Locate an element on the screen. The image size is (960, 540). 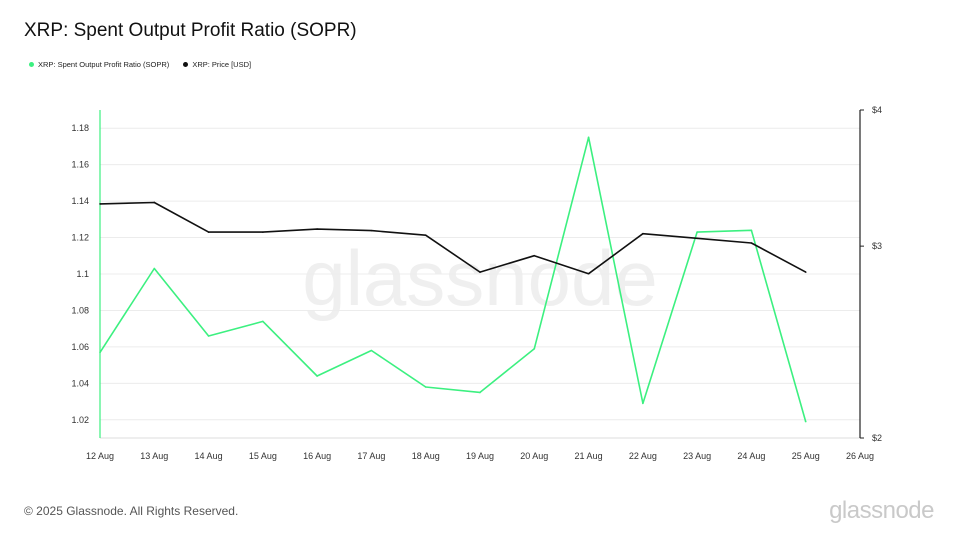
legend-item-sopr: XRP: Spent Output Profit Ratio (SOPR) is located at coordinates (99, 64).